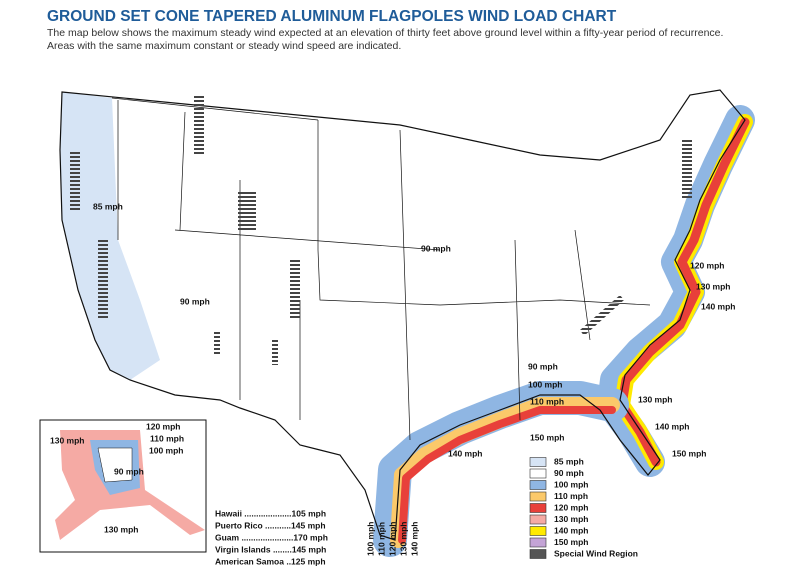  I want to click on territory: Guam ......................170 mph, so click(271, 537).